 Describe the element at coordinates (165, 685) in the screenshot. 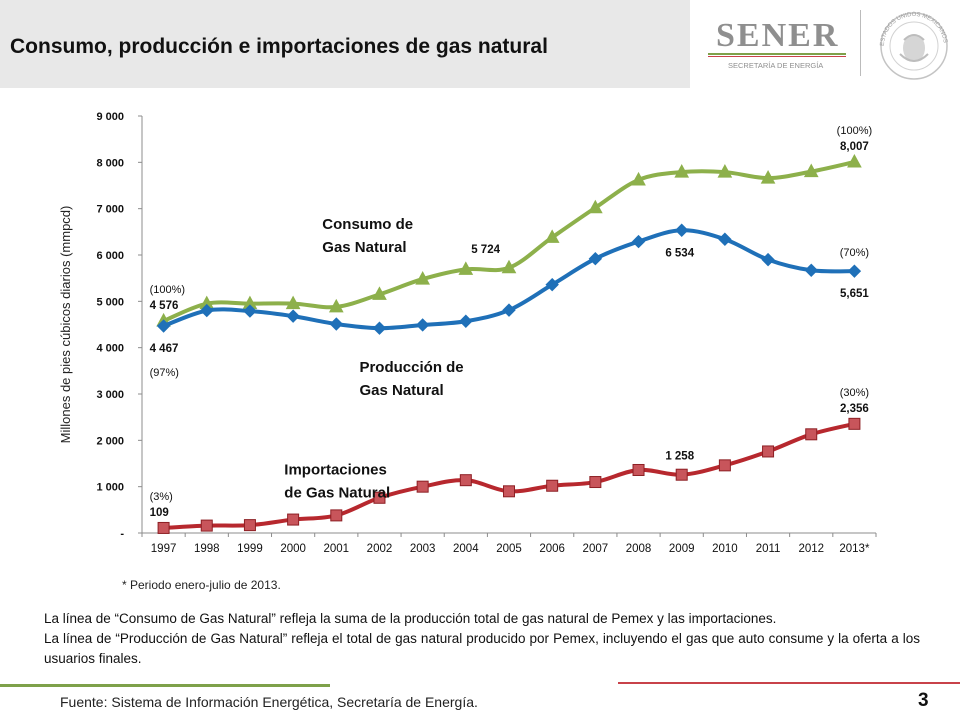

I see `footer-rule-green` at that location.